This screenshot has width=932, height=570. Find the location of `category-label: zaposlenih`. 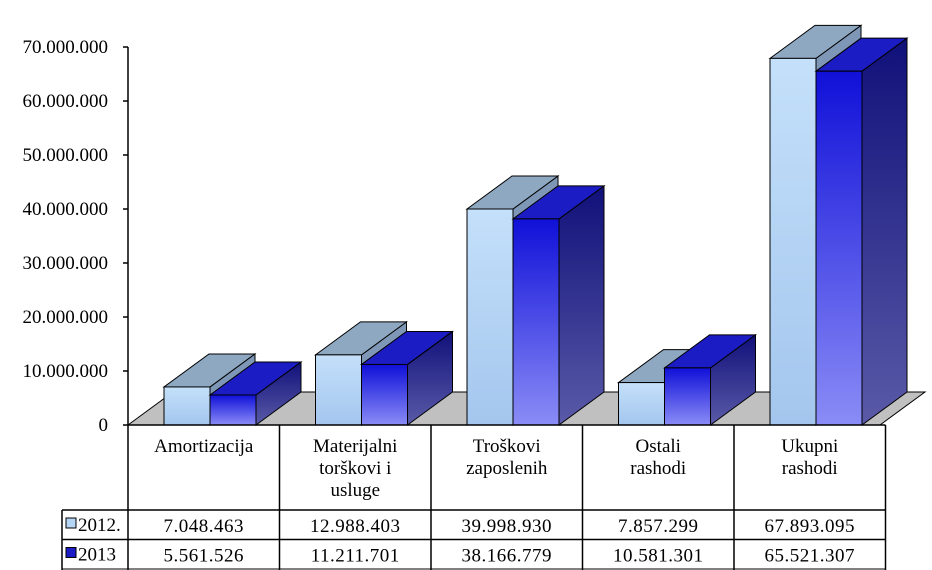

category-label: zaposlenih is located at coordinates (507, 468).